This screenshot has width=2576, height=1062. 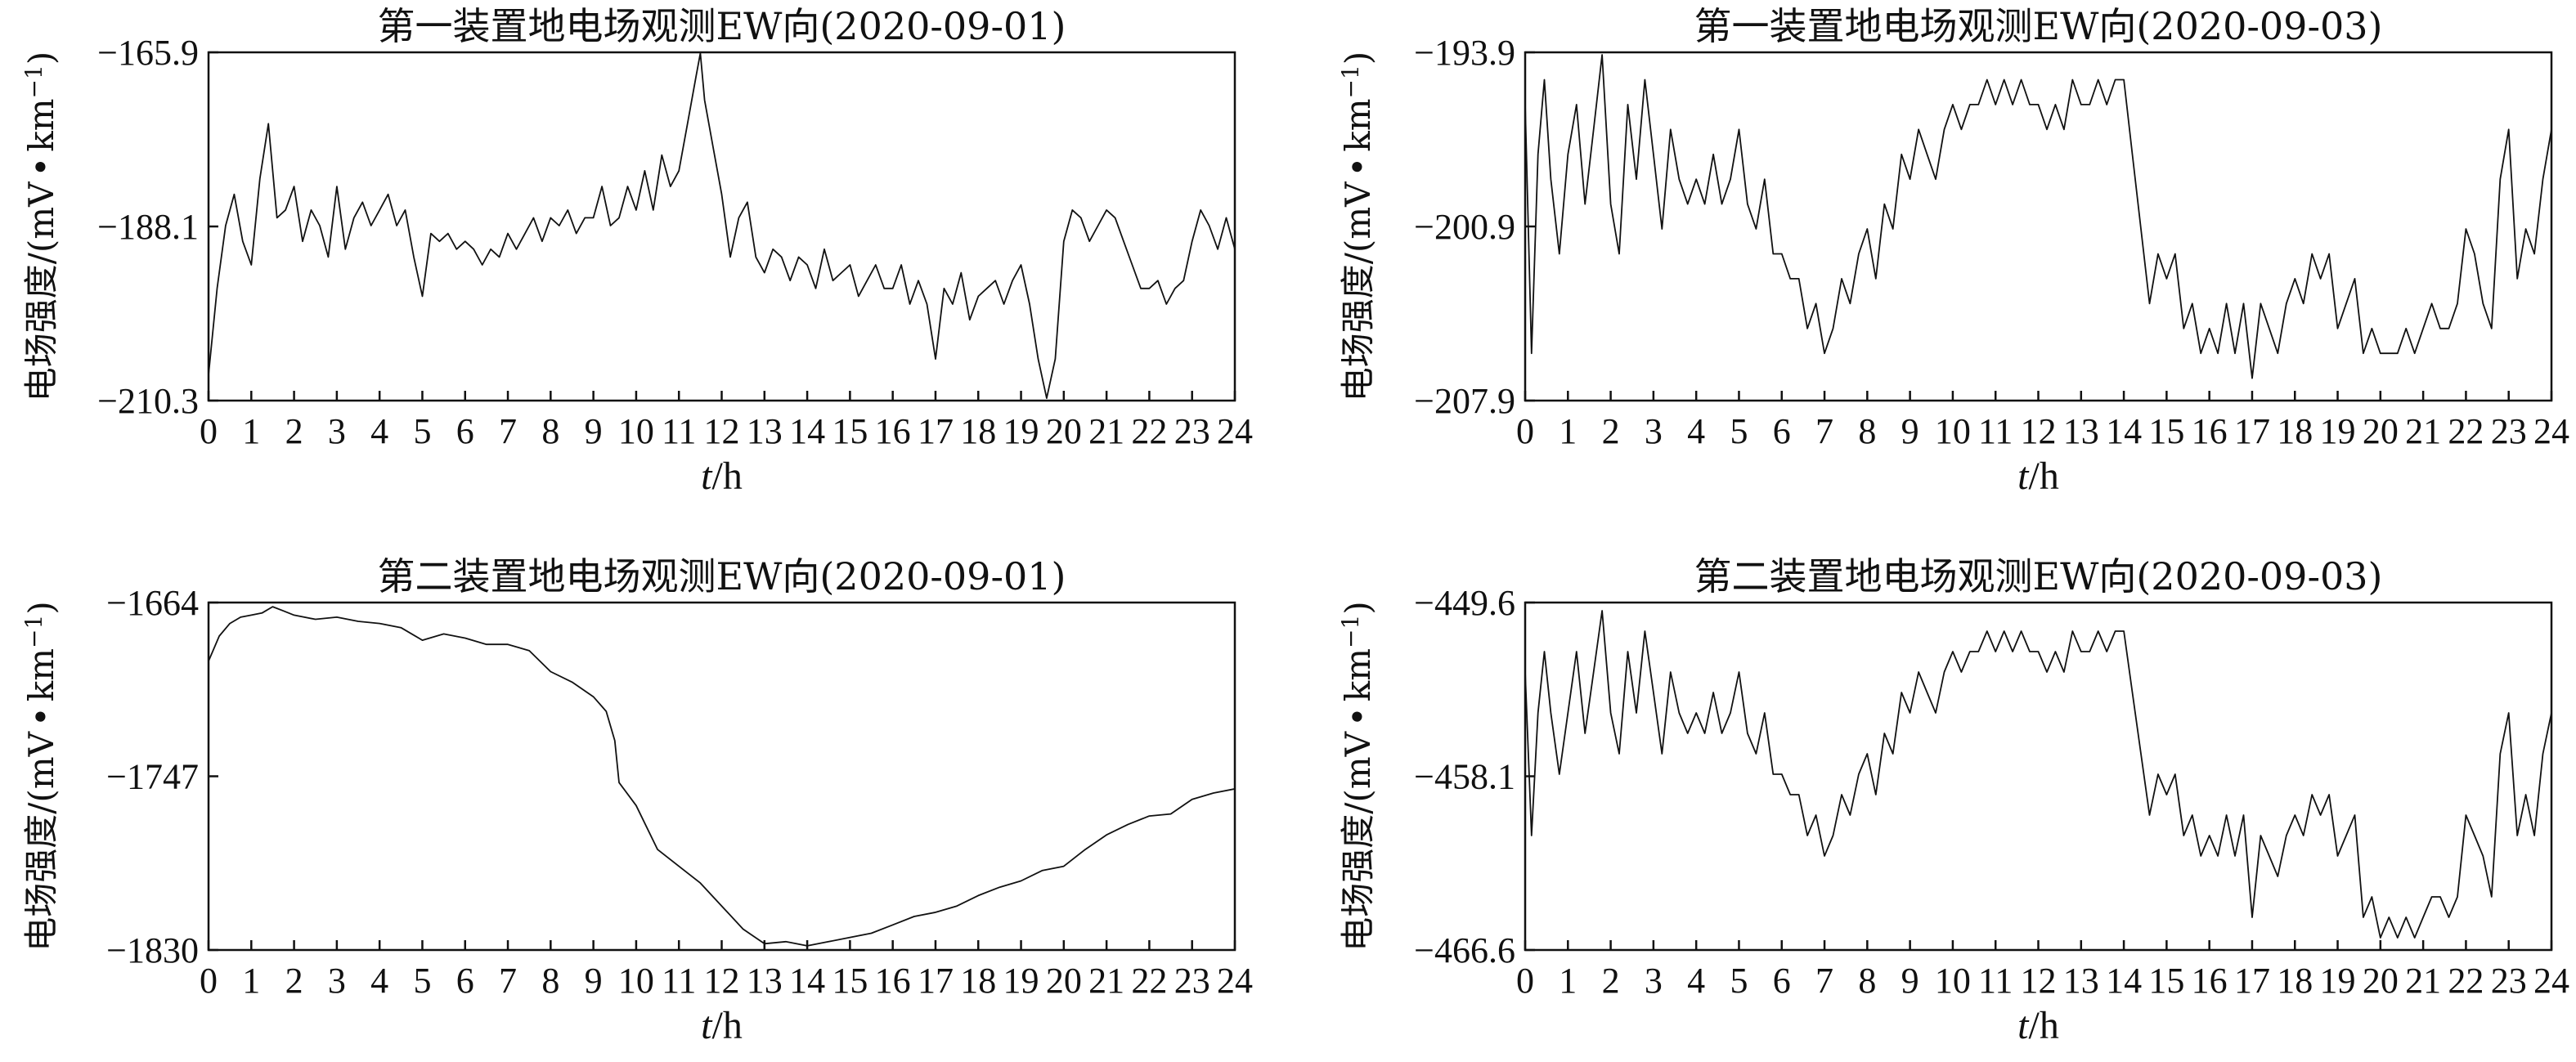 What do you see at coordinates (679, 981) in the screenshot?
I see `x-tick-label: 11` at bounding box center [679, 981].